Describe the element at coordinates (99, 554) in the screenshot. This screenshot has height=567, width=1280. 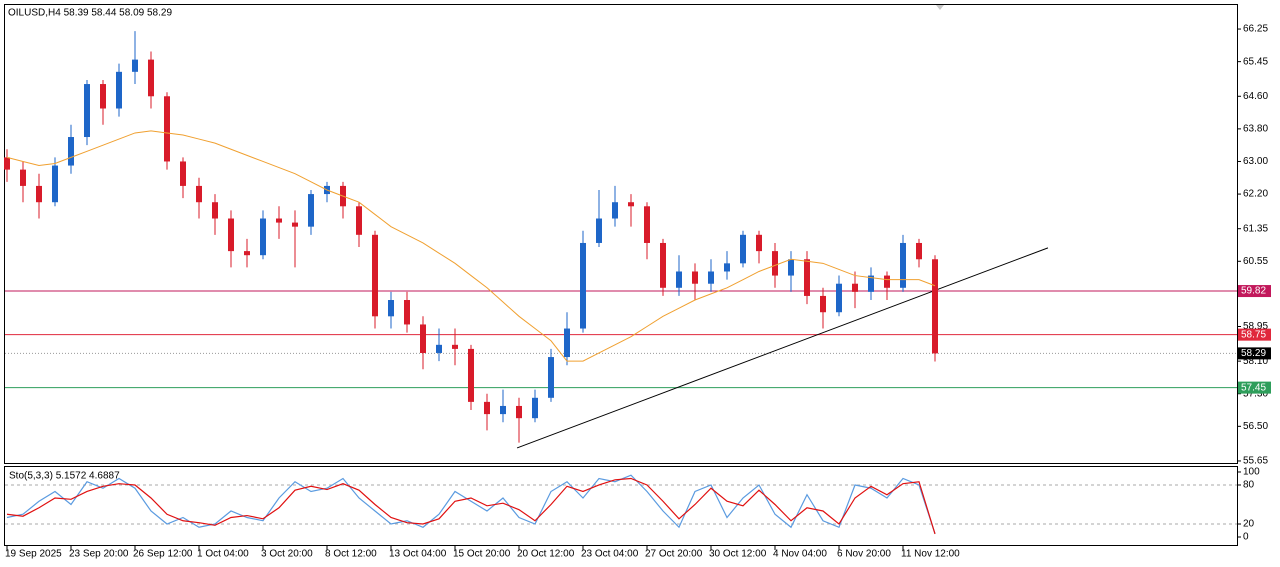
I see `x-tick-label: 23 Sep 20:00` at that location.